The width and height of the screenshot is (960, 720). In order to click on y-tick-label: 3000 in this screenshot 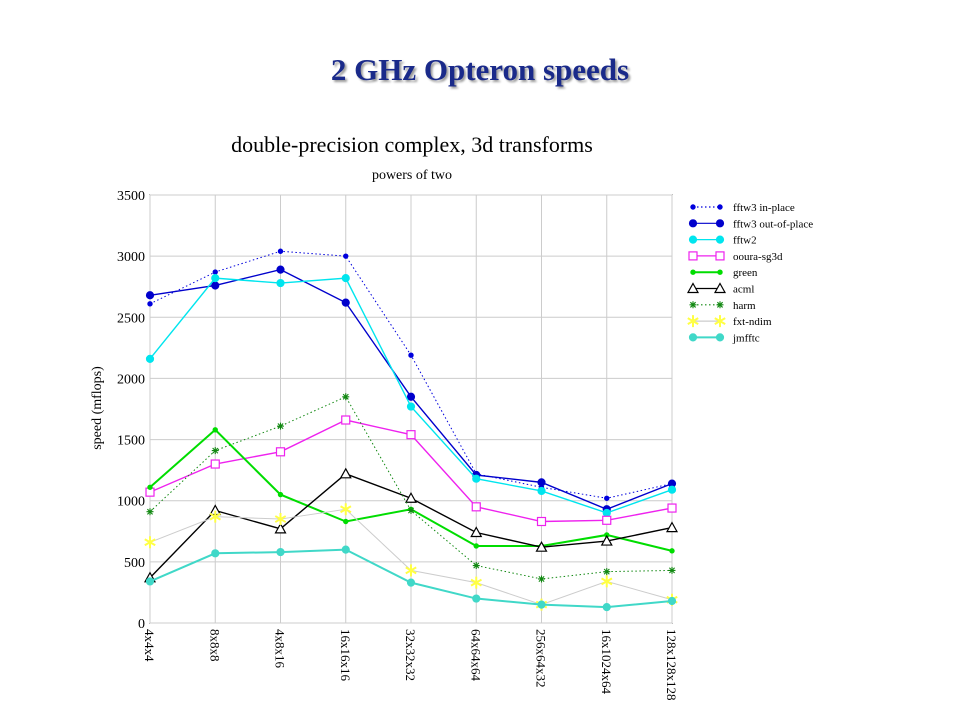, I will do `click(131, 257)`.